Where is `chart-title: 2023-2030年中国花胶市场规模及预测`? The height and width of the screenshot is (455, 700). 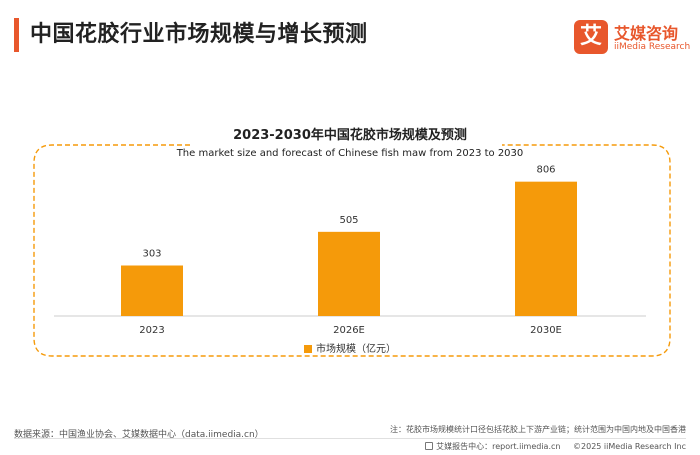
chart-title: 2023-2030年中国花胶市场规模及预测 is located at coordinates (350, 135).